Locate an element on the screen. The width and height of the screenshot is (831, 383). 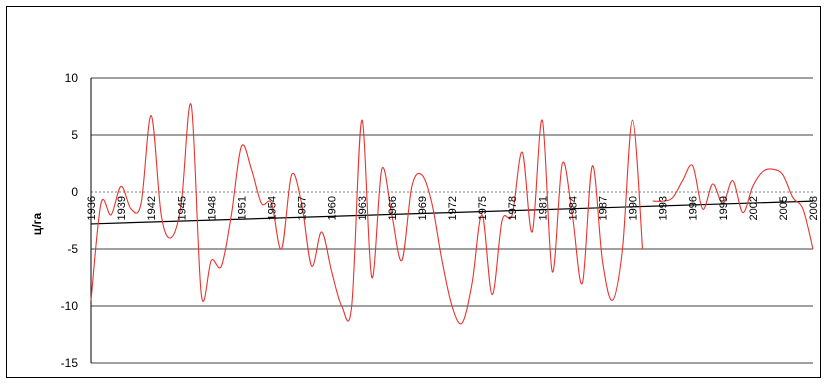
x-tick-label: 1948 is located at coordinates (212, 208).